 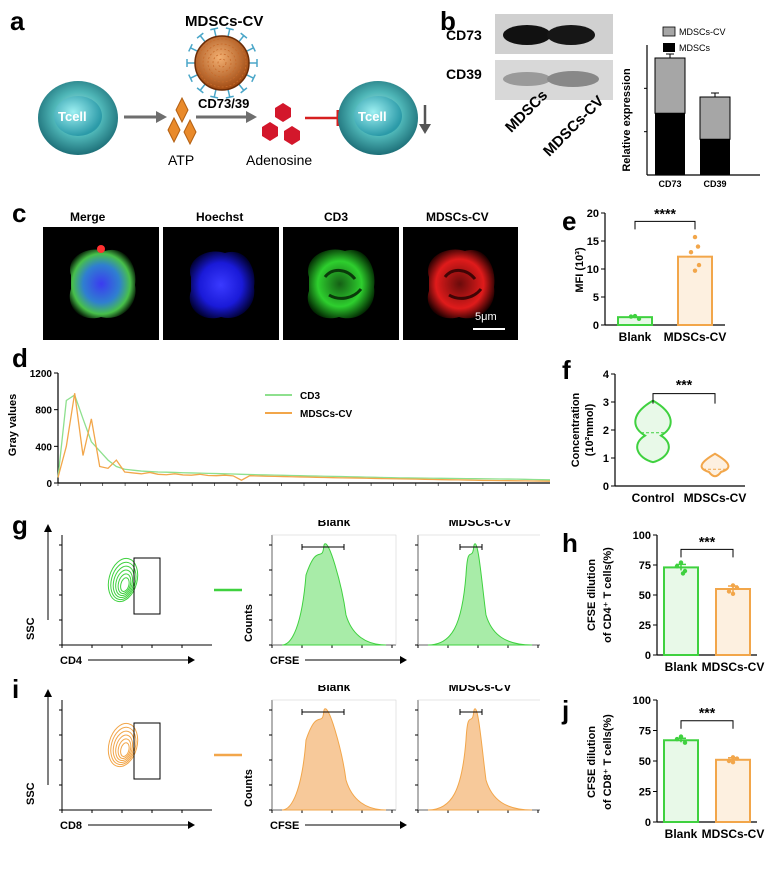 I want to click on d-legend-label-cd3: CD3, so click(x=310, y=396).